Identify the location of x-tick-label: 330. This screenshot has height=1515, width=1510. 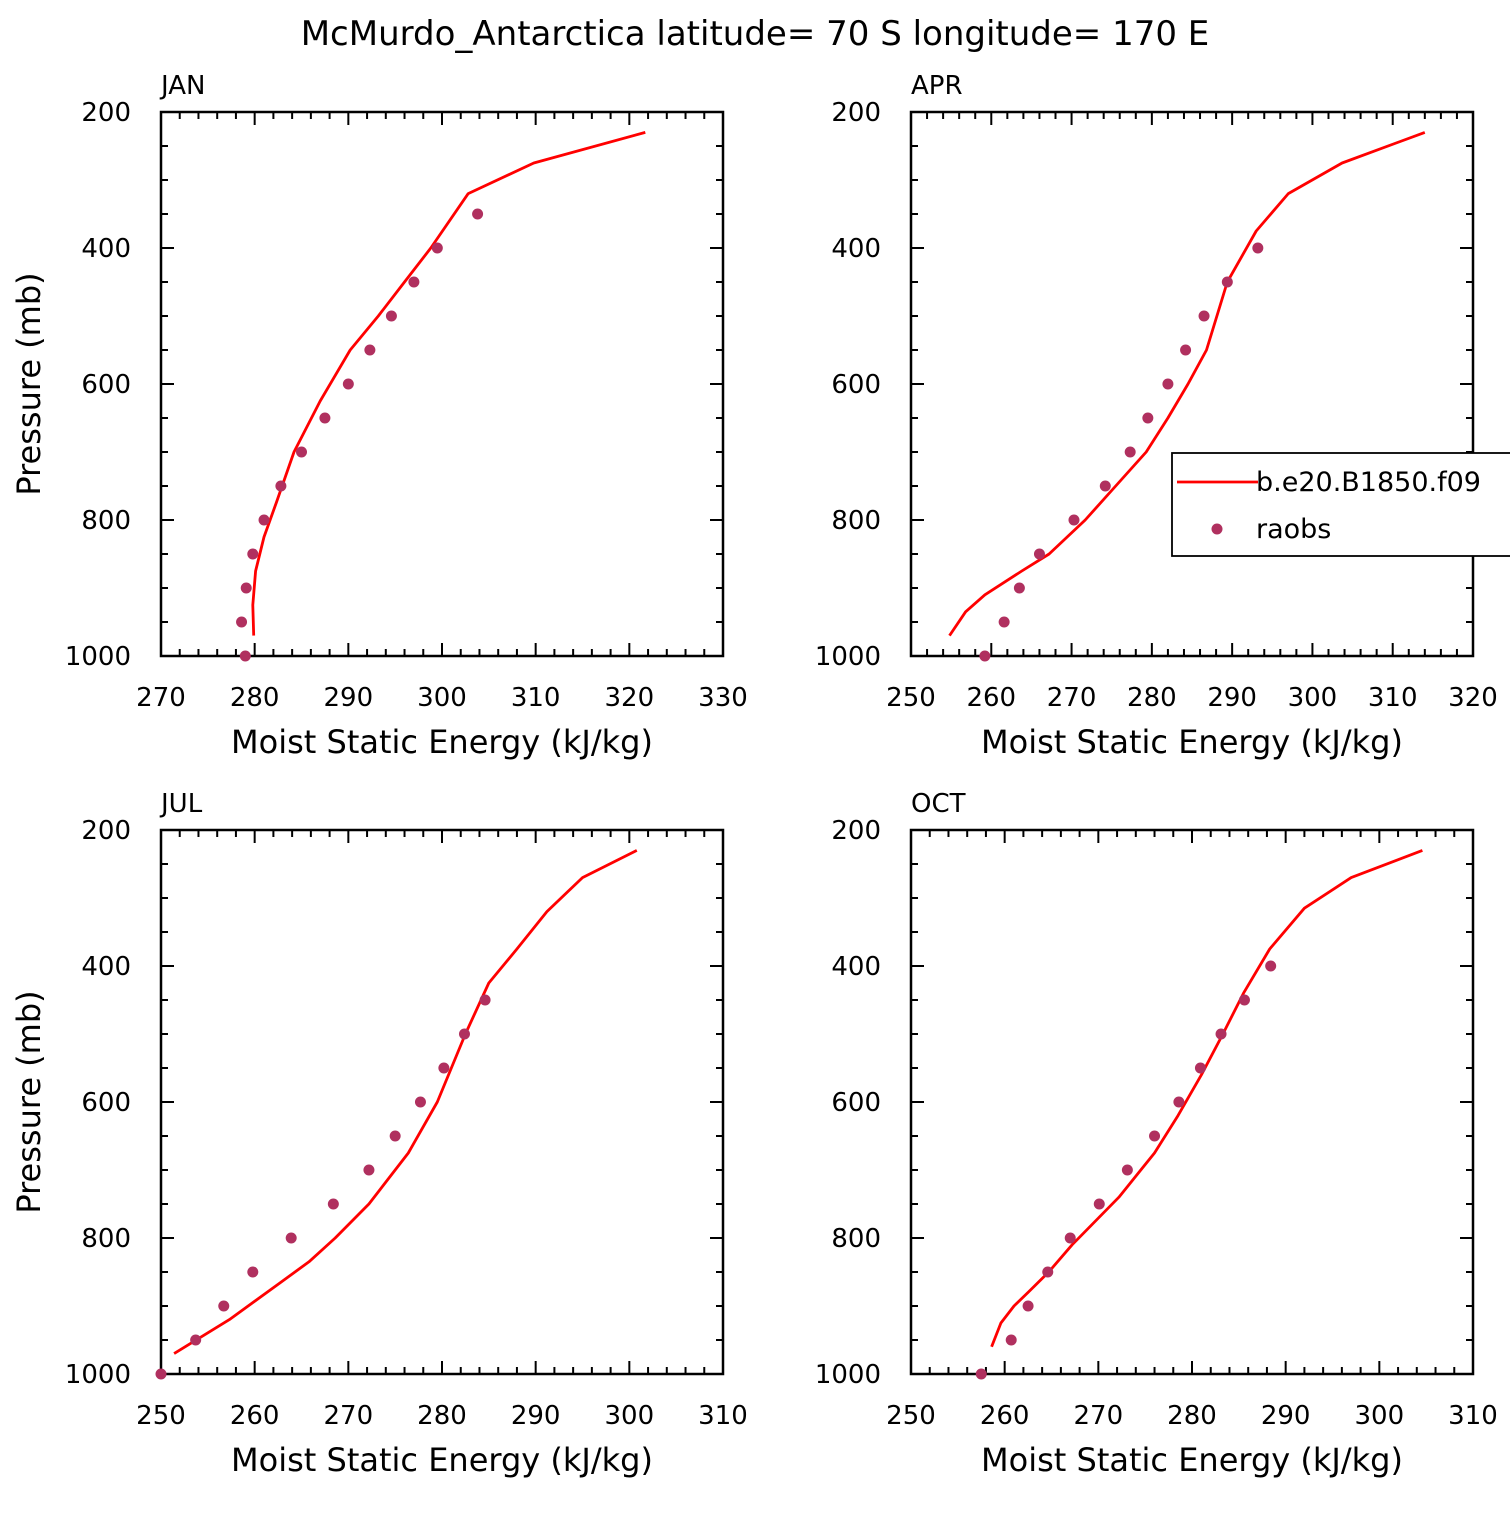
(723, 698).